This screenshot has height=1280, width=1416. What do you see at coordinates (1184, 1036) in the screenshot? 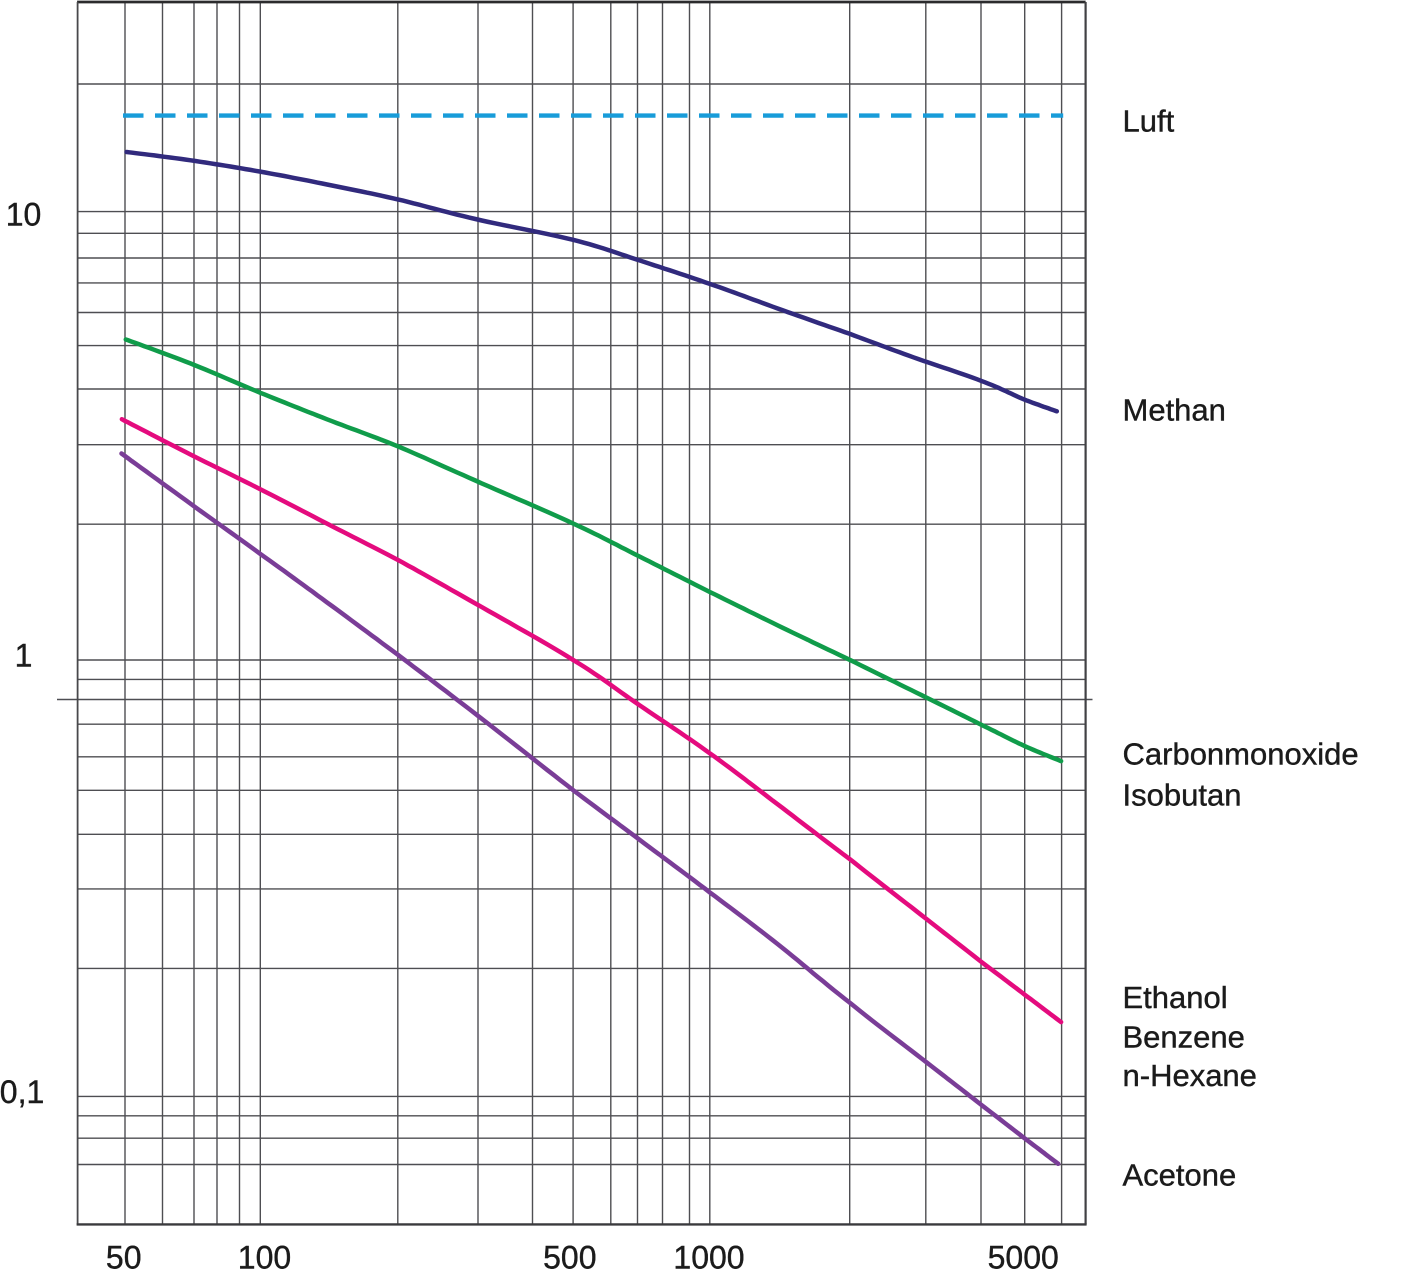
I see `svg-text: Benzene` at bounding box center [1184, 1036].